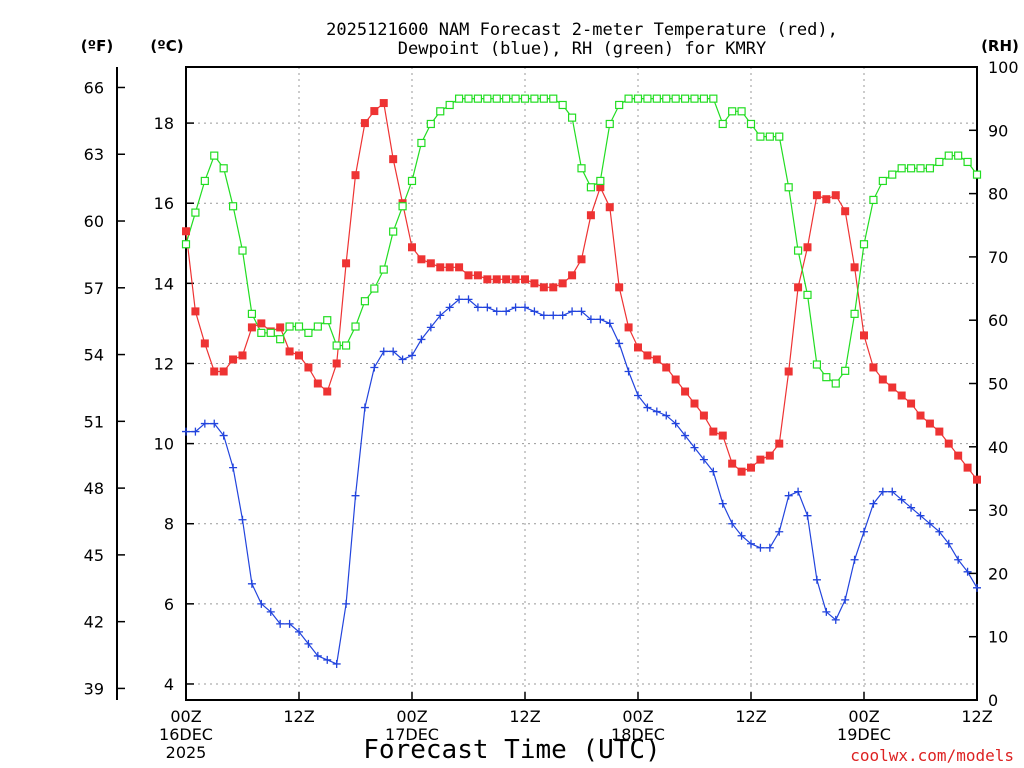  What do you see at coordinates (97, 46) in the screenshot?
I see `left-unit-fahrenheit: (ºF)` at bounding box center [97, 46].